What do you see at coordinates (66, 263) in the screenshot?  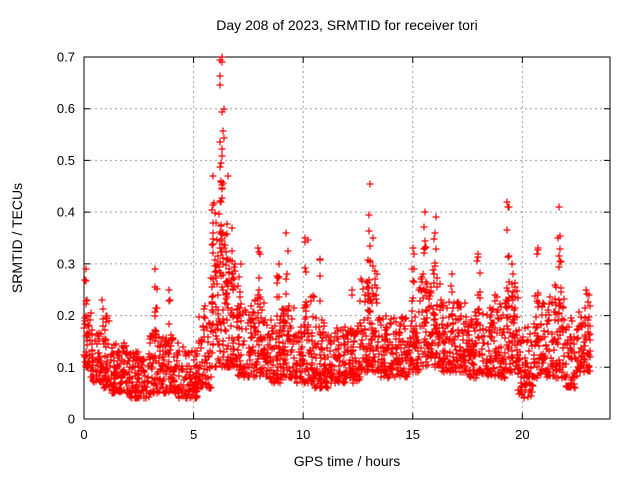 I see `y-tick-label: 0.3` at bounding box center [66, 263].